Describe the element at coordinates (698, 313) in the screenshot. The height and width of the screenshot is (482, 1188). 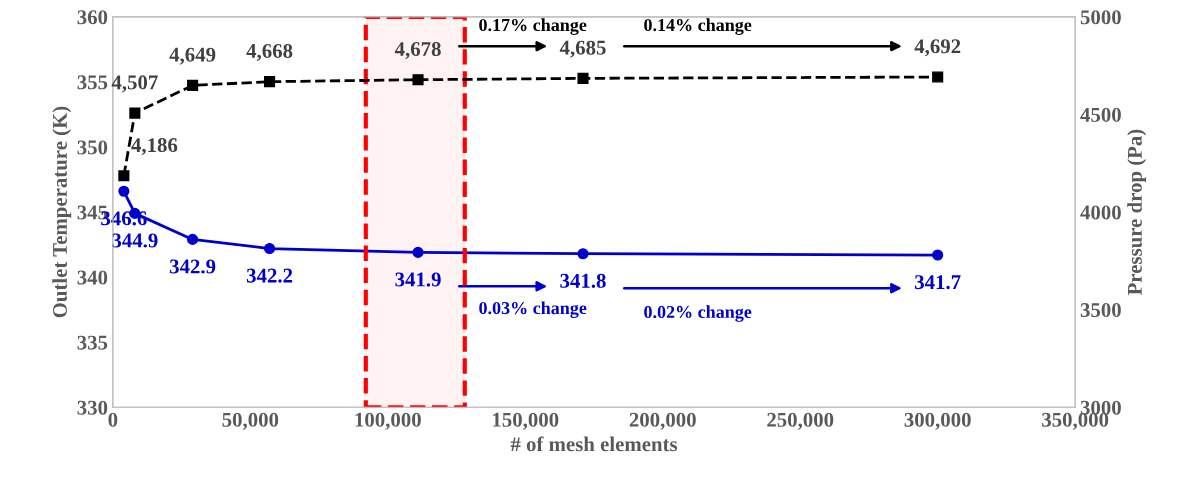
I see `annotation: 0.02% change` at that location.